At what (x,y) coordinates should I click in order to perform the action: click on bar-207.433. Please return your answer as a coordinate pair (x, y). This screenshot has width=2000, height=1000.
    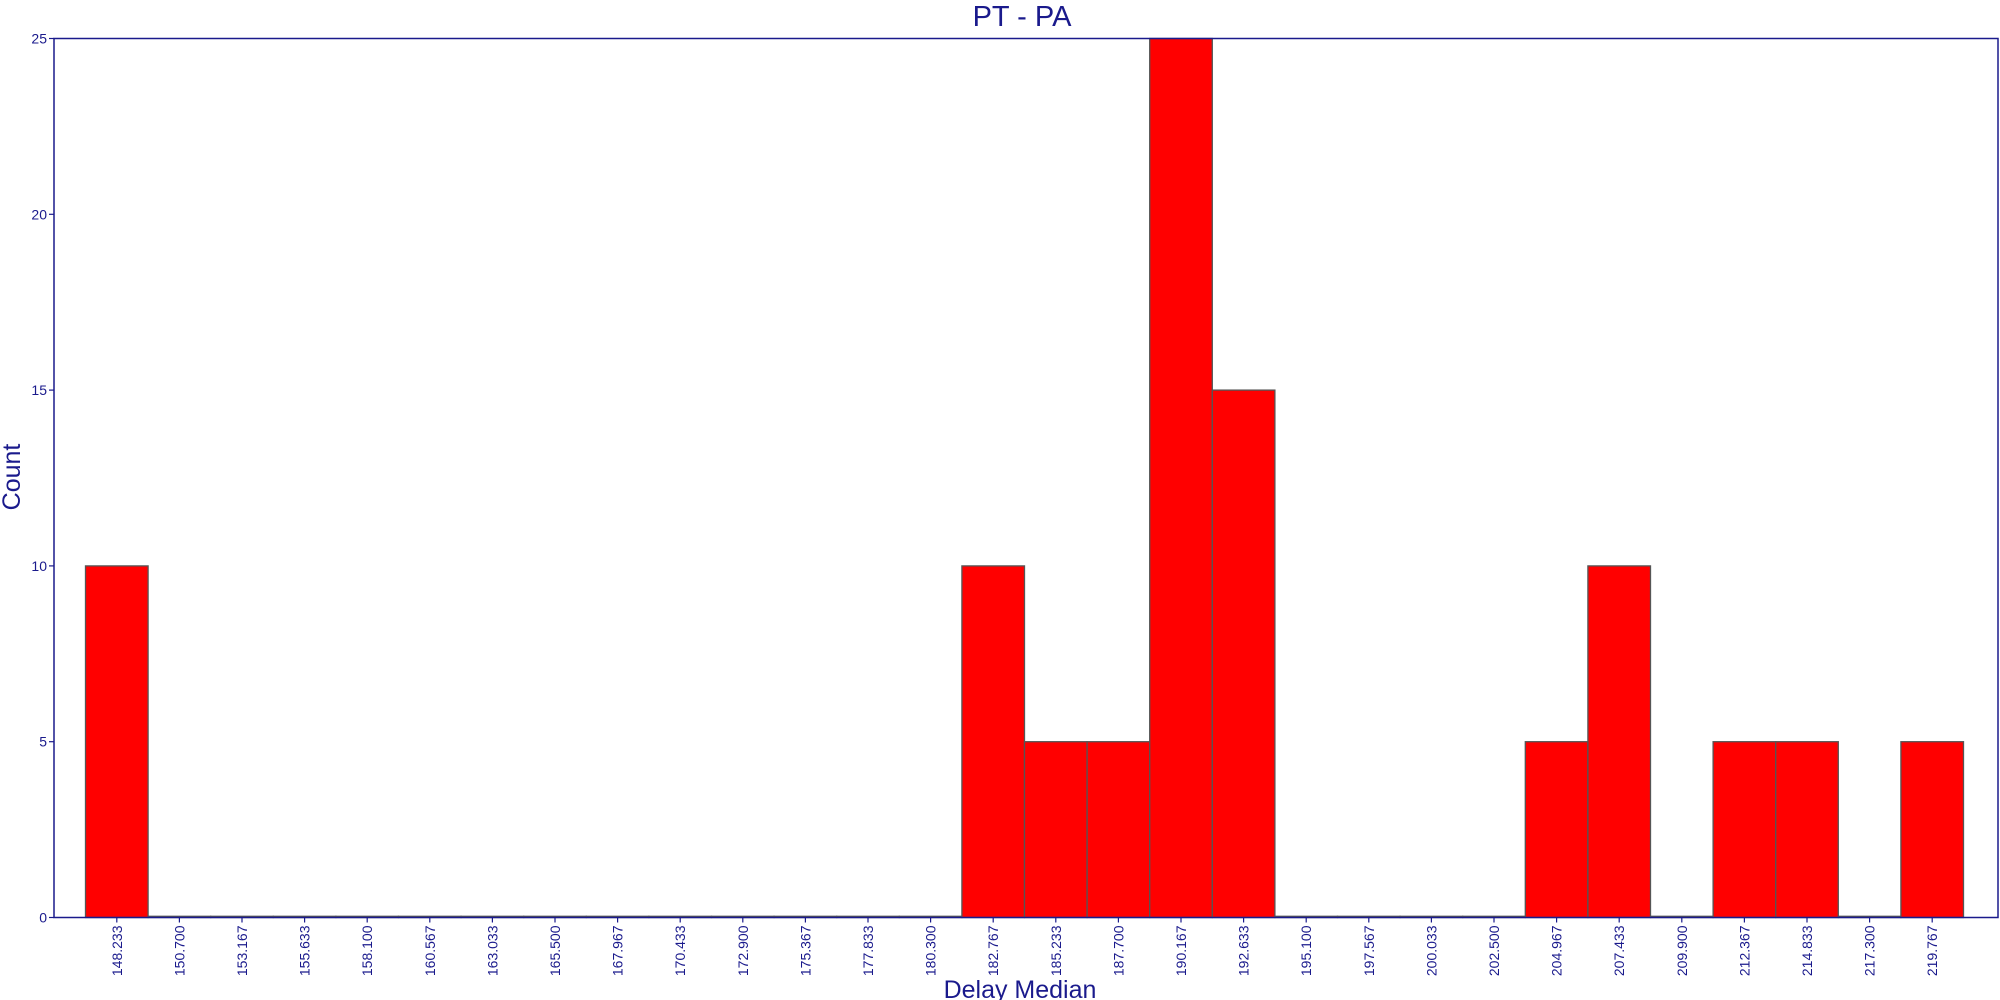
    Looking at the image, I should click on (1619, 742).